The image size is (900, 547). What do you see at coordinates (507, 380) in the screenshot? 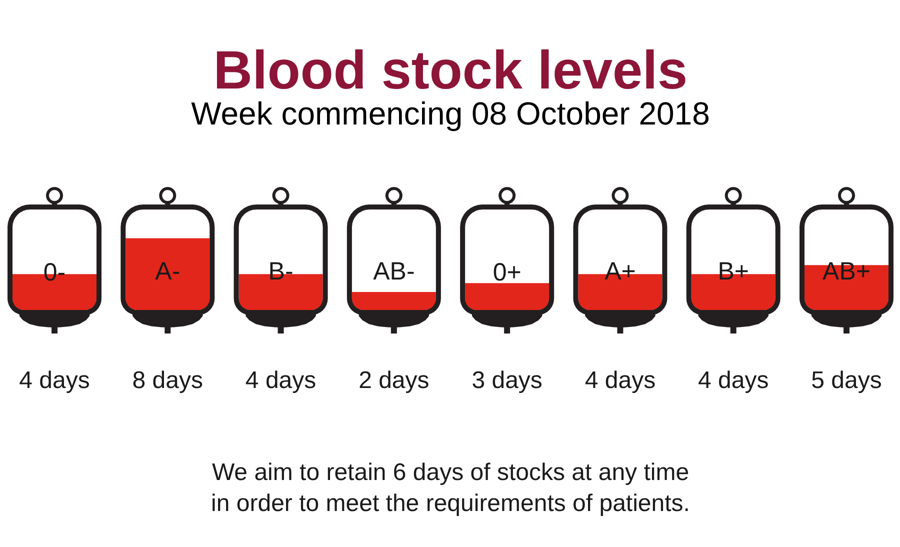
I see `data-label: 3 days` at bounding box center [507, 380].